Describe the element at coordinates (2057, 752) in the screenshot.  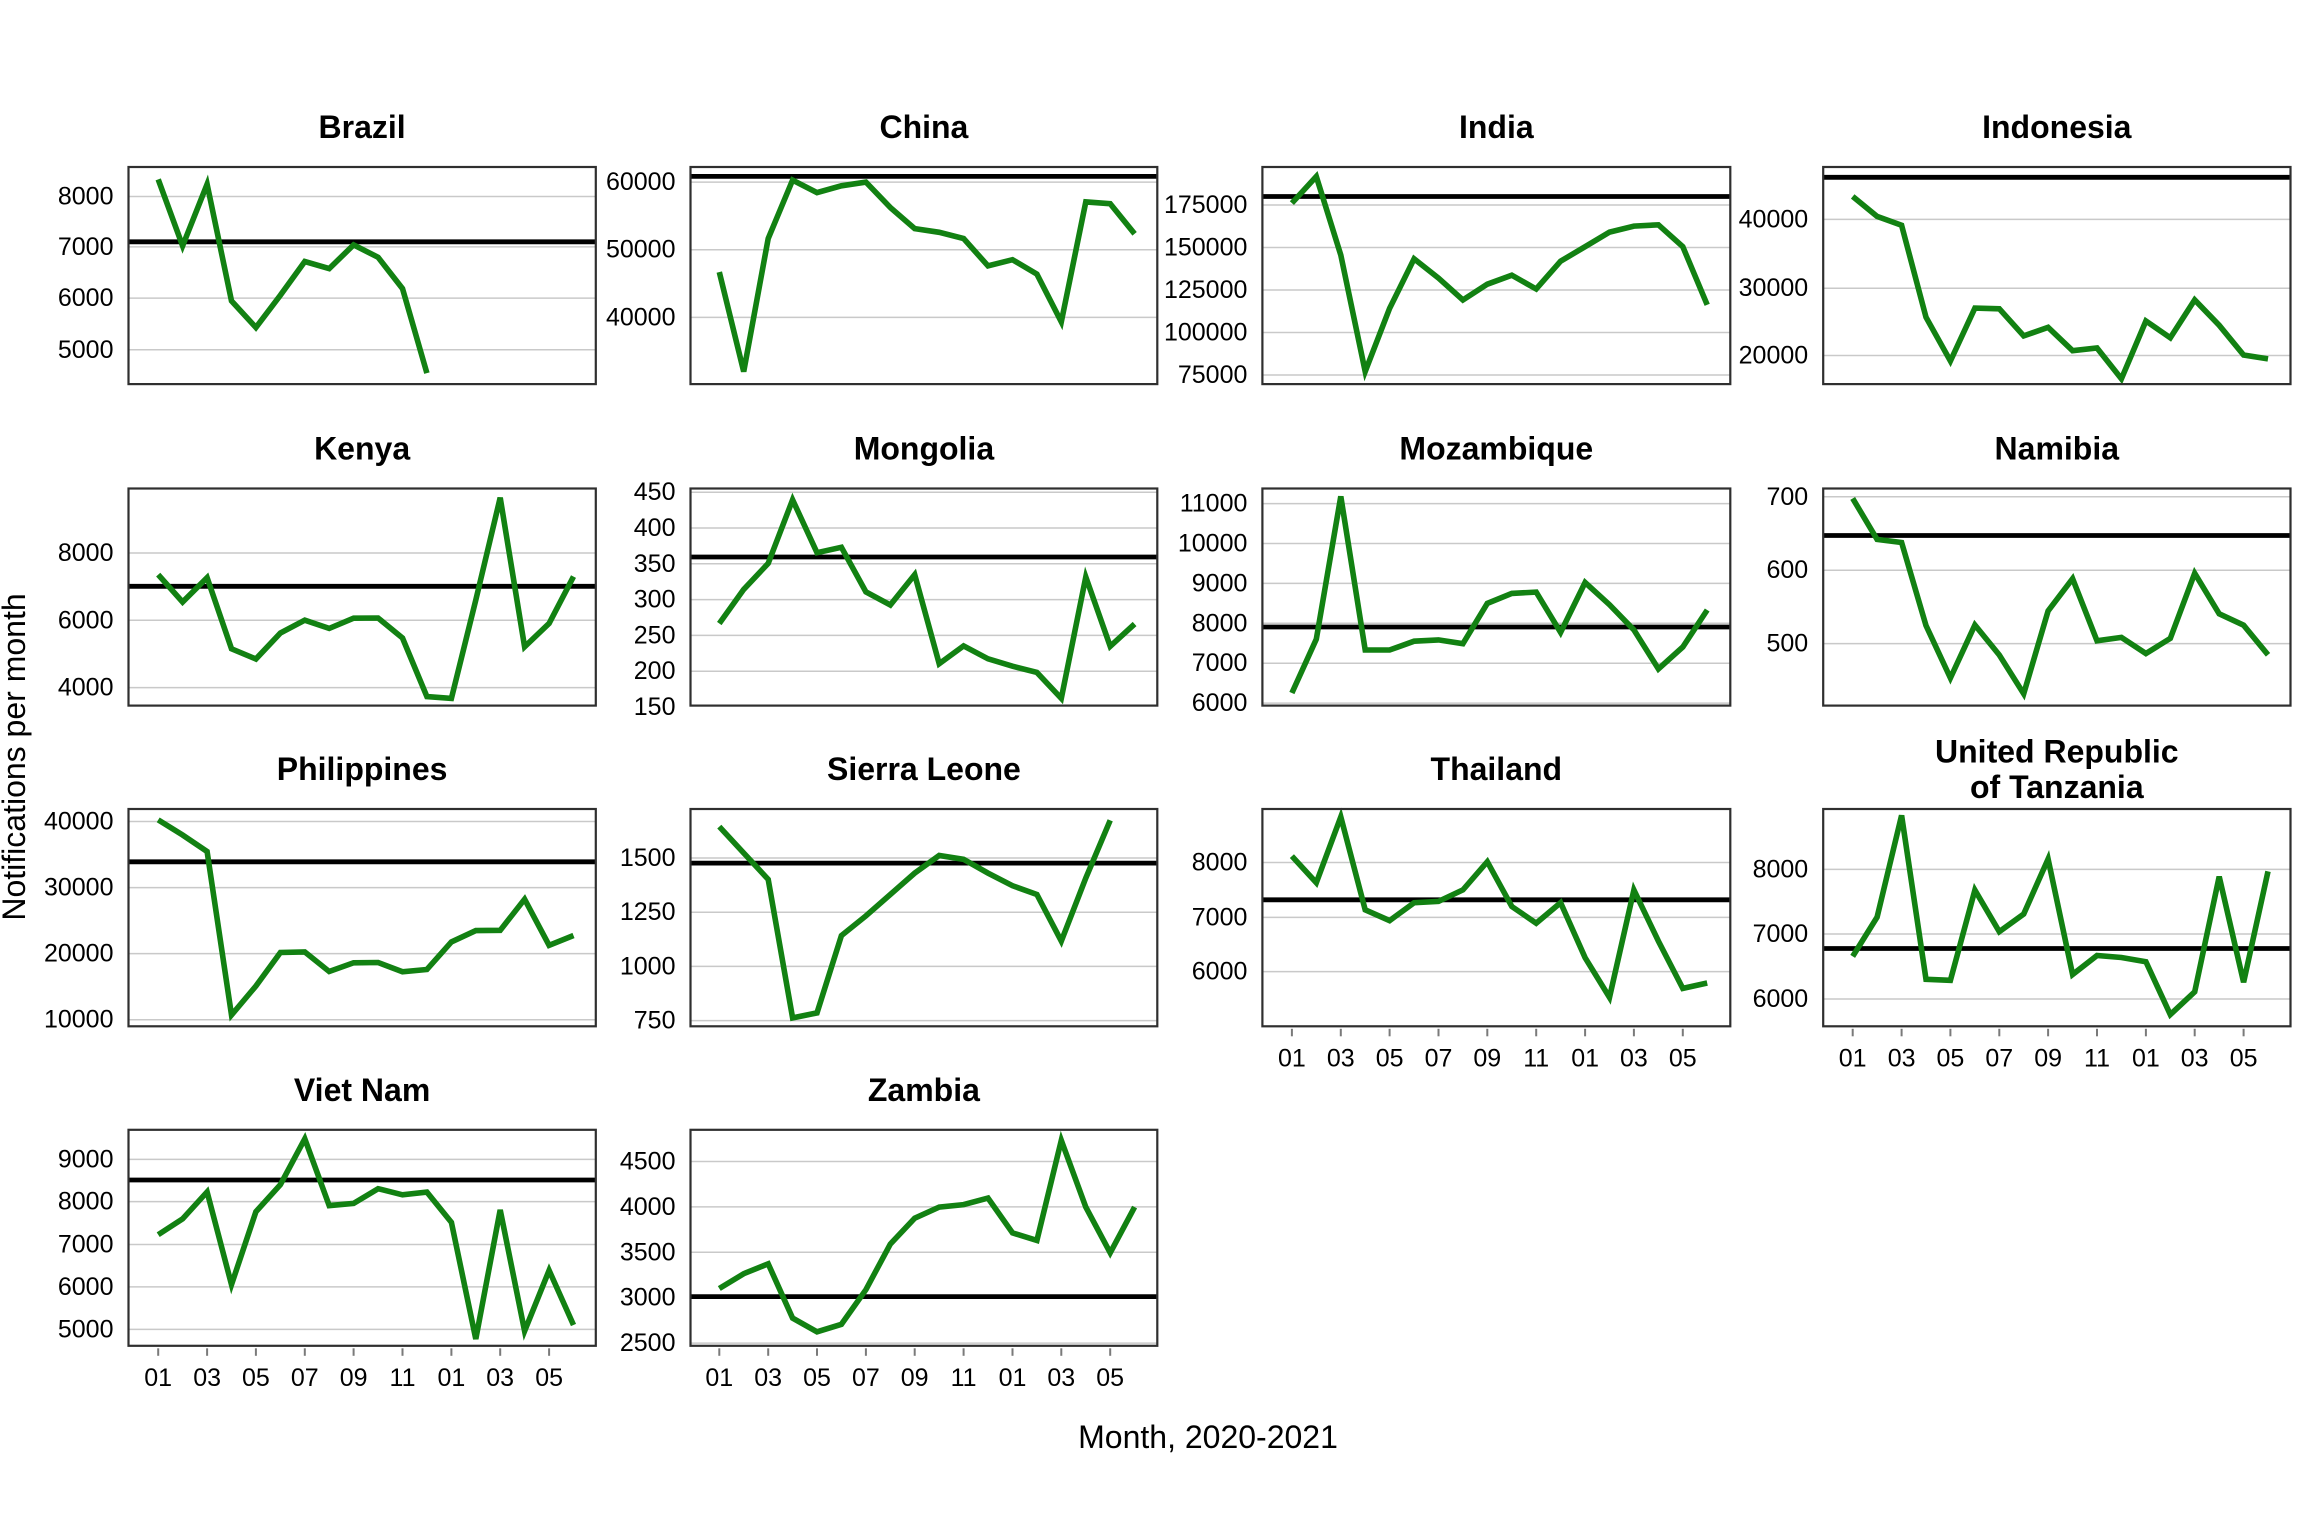
I see `svg-text: United Republic` at that location.